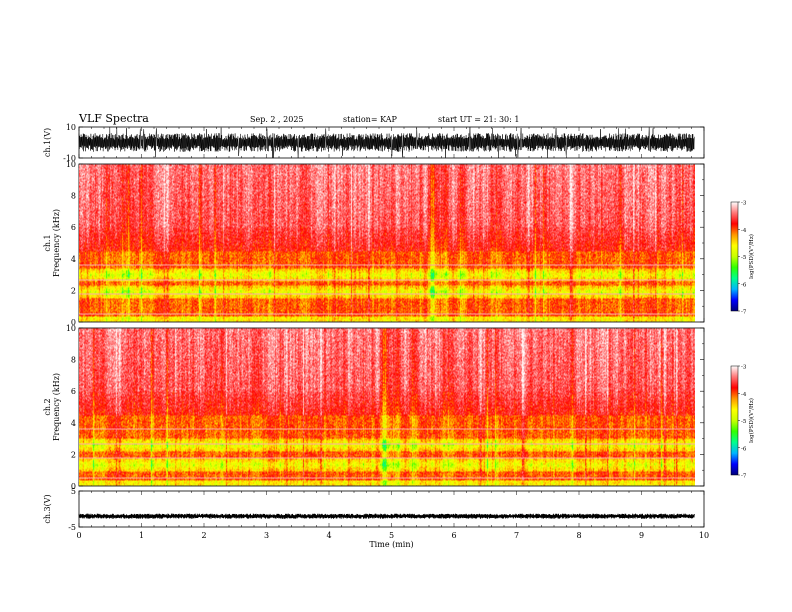  Describe the element at coordinates (113, 118) in the screenshot. I see `figure-title: VLF Spectra` at that location.